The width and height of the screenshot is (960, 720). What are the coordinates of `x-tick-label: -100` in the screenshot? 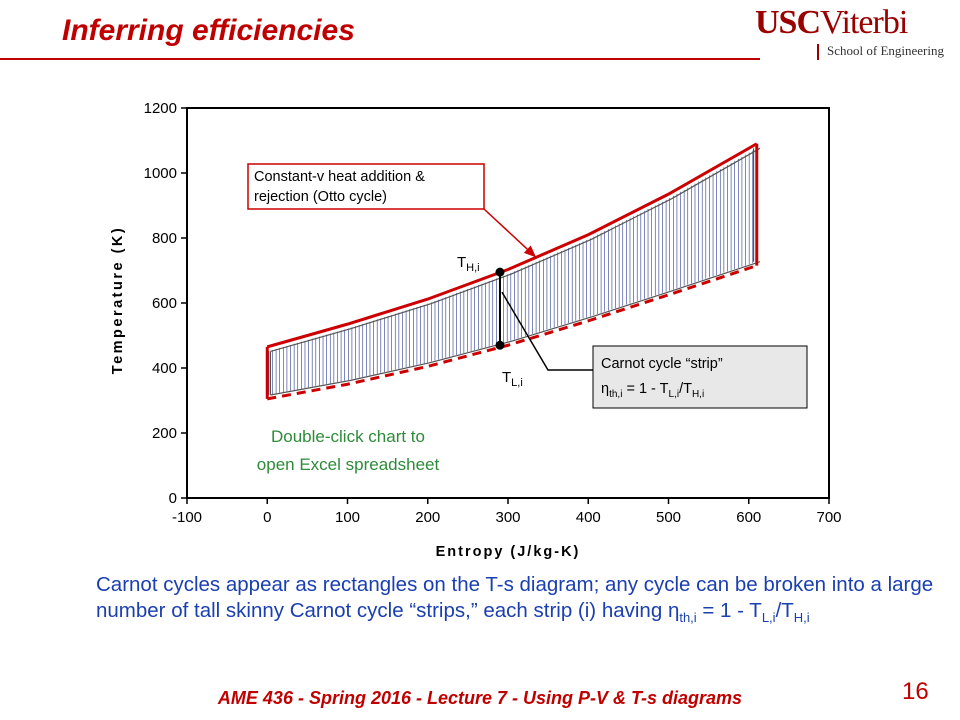 It's located at (187, 517).